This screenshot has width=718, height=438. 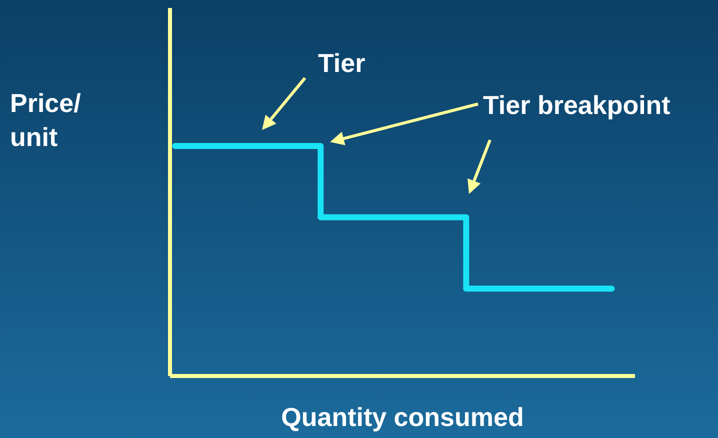 What do you see at coordinates (342, 63) in the screenshot?
I see `text: Tier` at bounding box center [342, 63].